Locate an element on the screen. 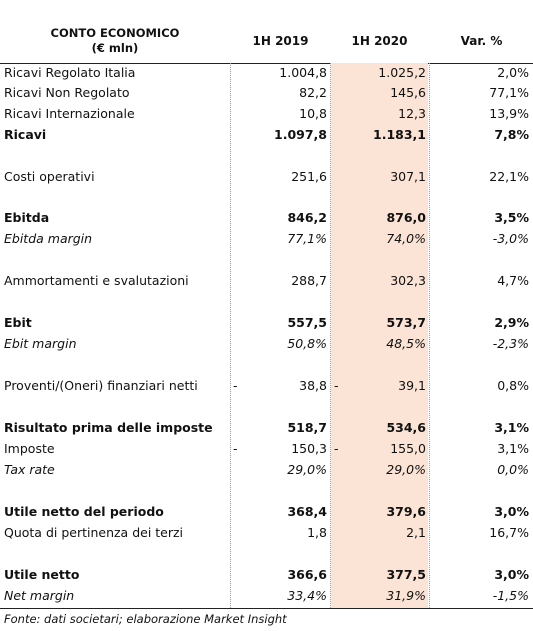  header-var-pct: Var. % is located at coordinates (481, 41).